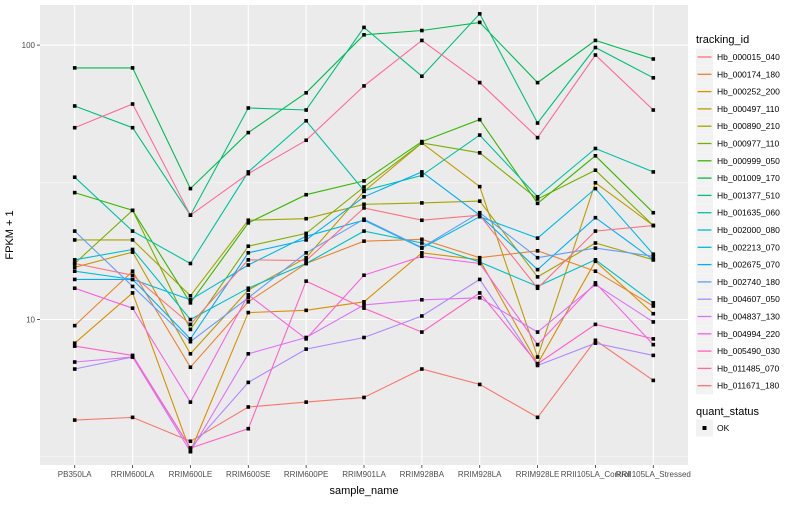 The width and height of the screenshot is (800, 505). I want to click on shape-legend-title: quant_status, so click(727, 412).